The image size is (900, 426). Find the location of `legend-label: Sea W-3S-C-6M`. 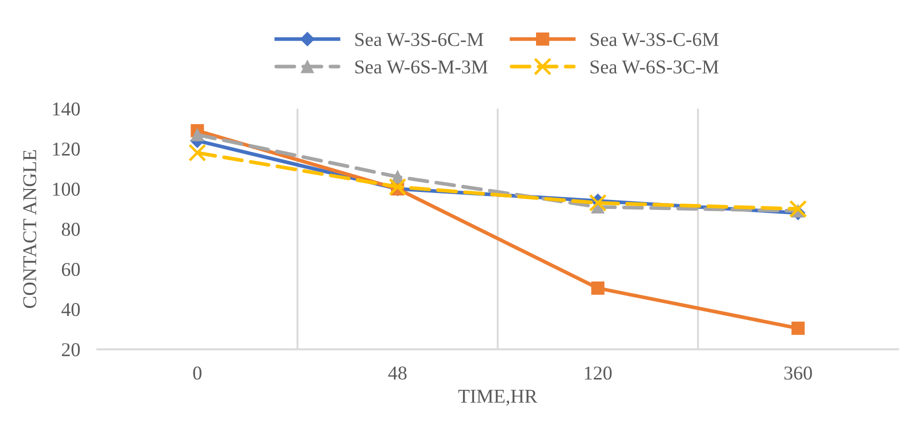

legend-label: Sea W-3S-C-6M is located at coordinates (654, 39).